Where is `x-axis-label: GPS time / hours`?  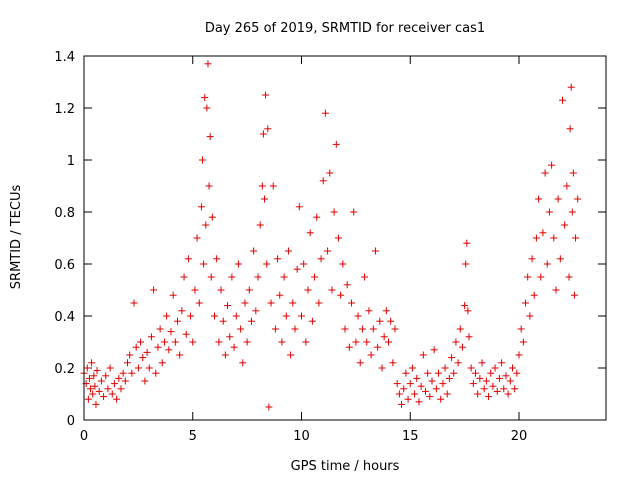 x-axis-label: GPS time / hours is located at coordinates (345, 466).